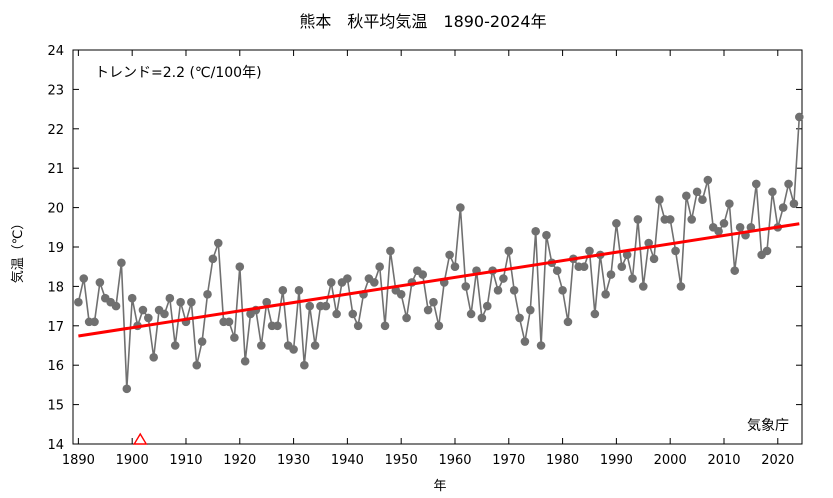 This screenshot has height=498, width=833. Describe the element at coordinates (670, 460) in the screenshot. I see `x-tick-label: 2000` at that location.